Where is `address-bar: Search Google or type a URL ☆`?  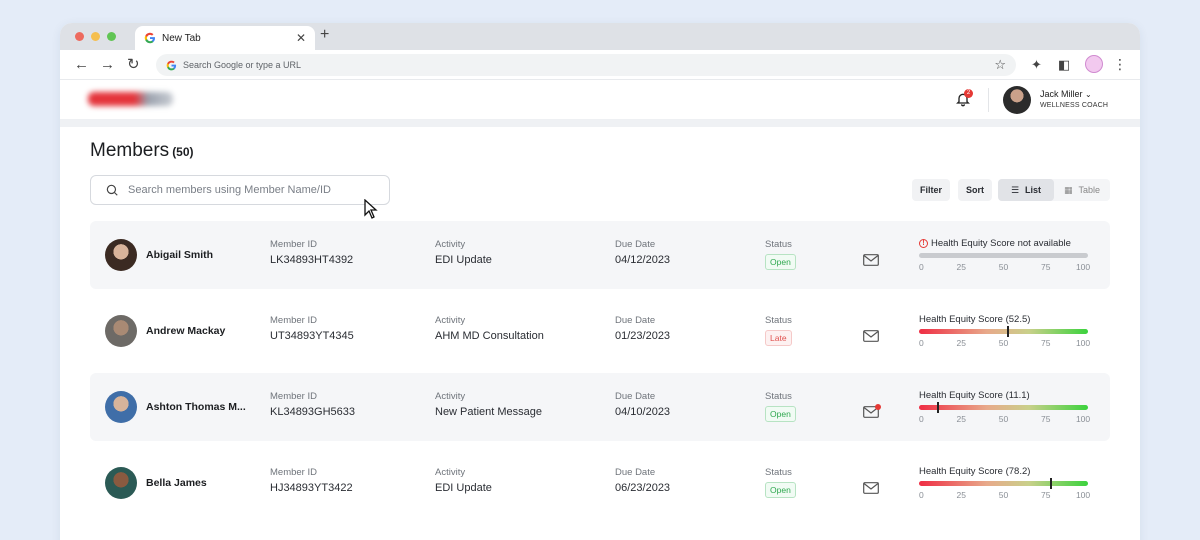 address-bar: Search Google or type a URL ☆ is located at coordinates (586, 65).